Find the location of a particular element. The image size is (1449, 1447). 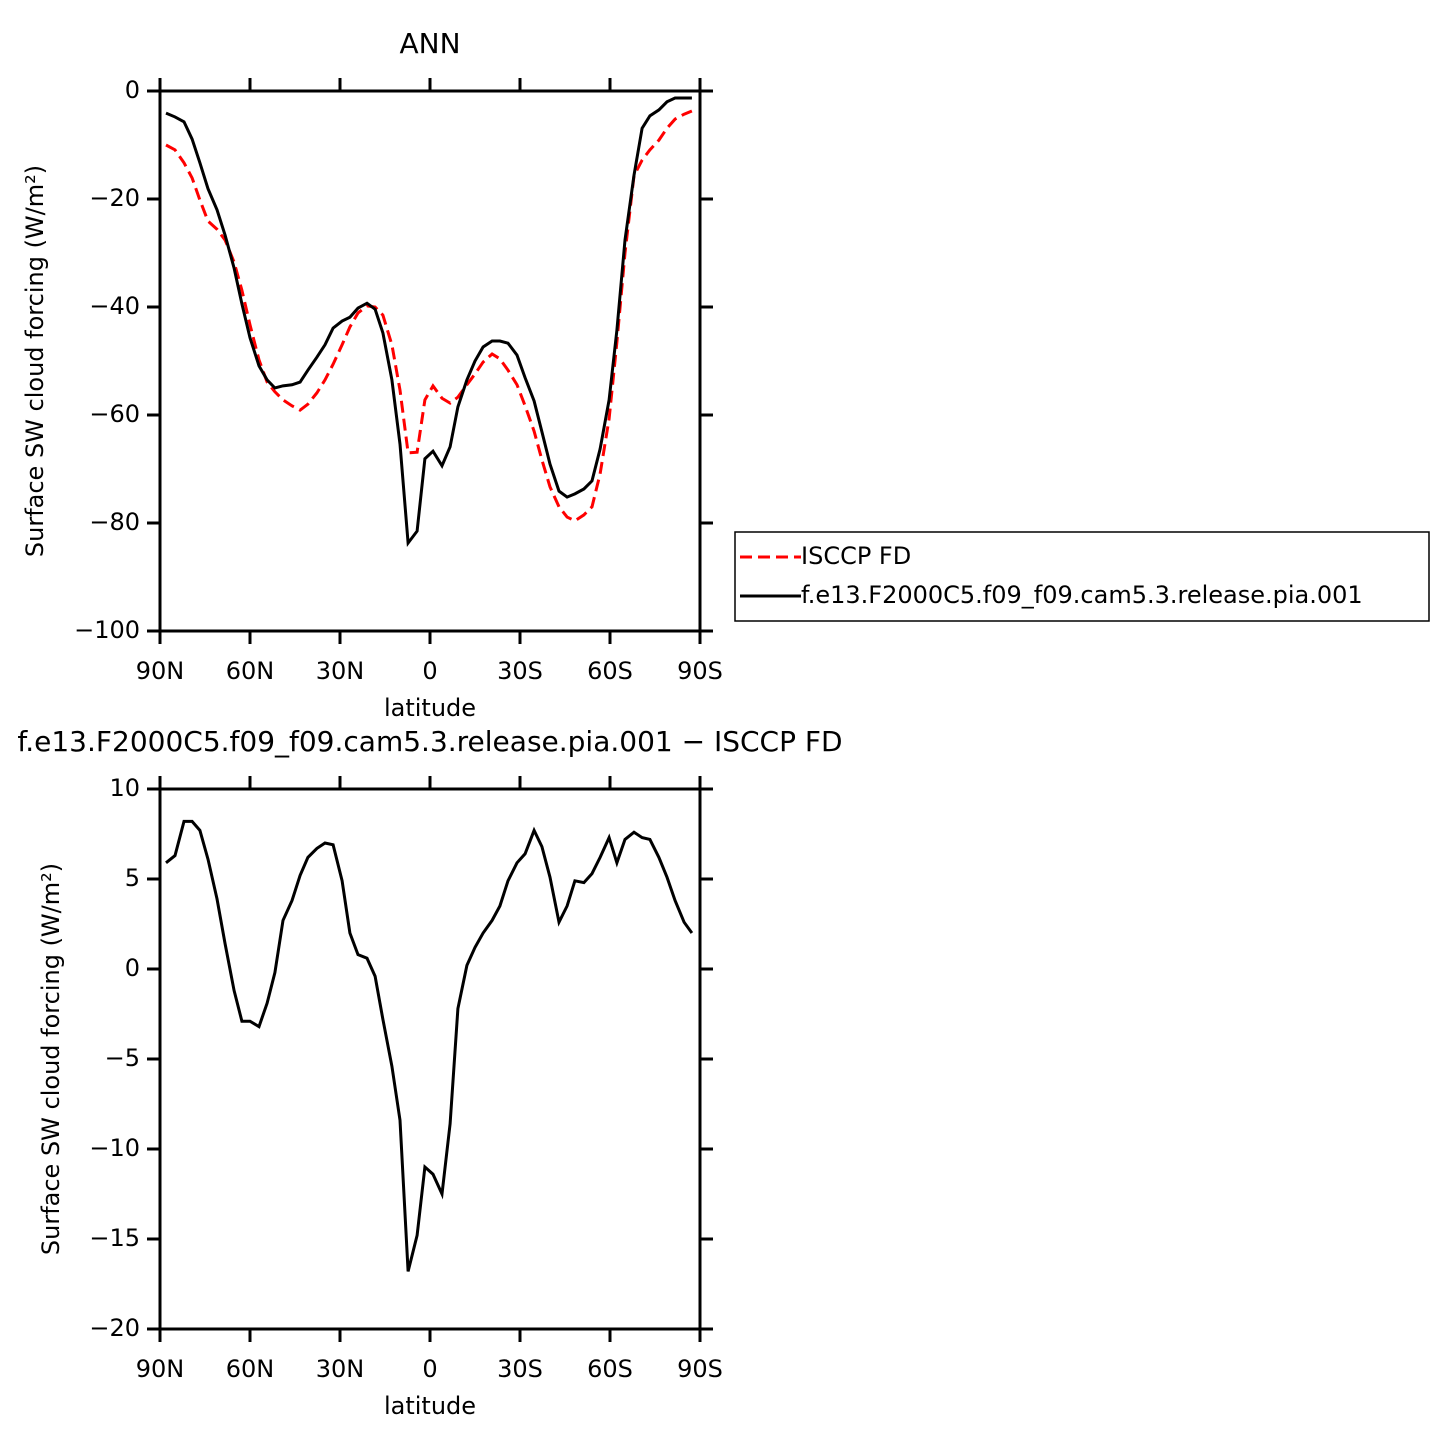

y-tick-label: 5 is located at coordinates (132, 878).